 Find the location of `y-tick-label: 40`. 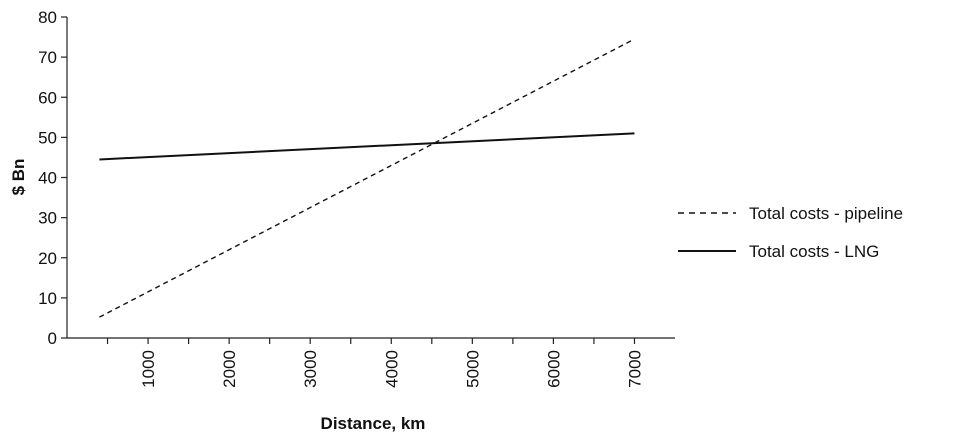

y-tick-label: 40 is located at coordinates (47, 178).